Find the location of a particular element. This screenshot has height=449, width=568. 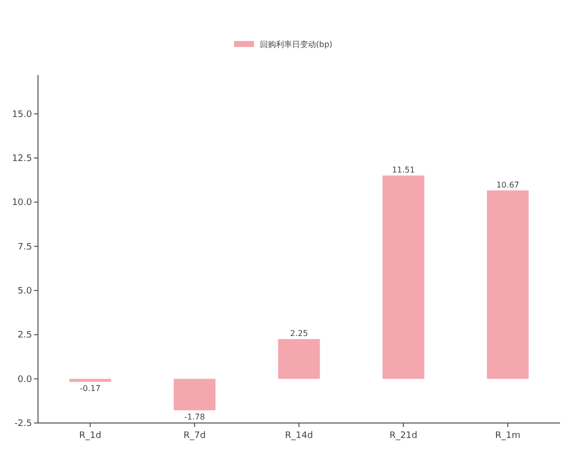

legend-label: 回购利率日变动(bp) is located at coordinates (296, 44).